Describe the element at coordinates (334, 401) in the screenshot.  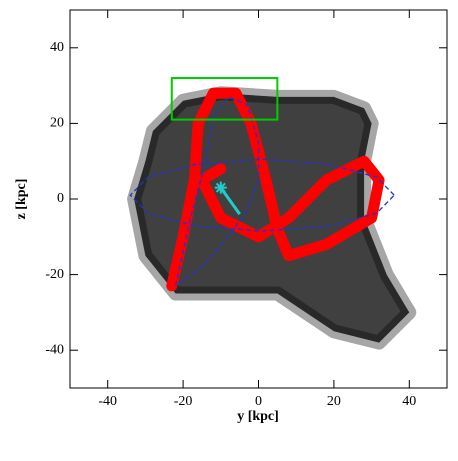
I see `x-tick-label: 20` at that location.